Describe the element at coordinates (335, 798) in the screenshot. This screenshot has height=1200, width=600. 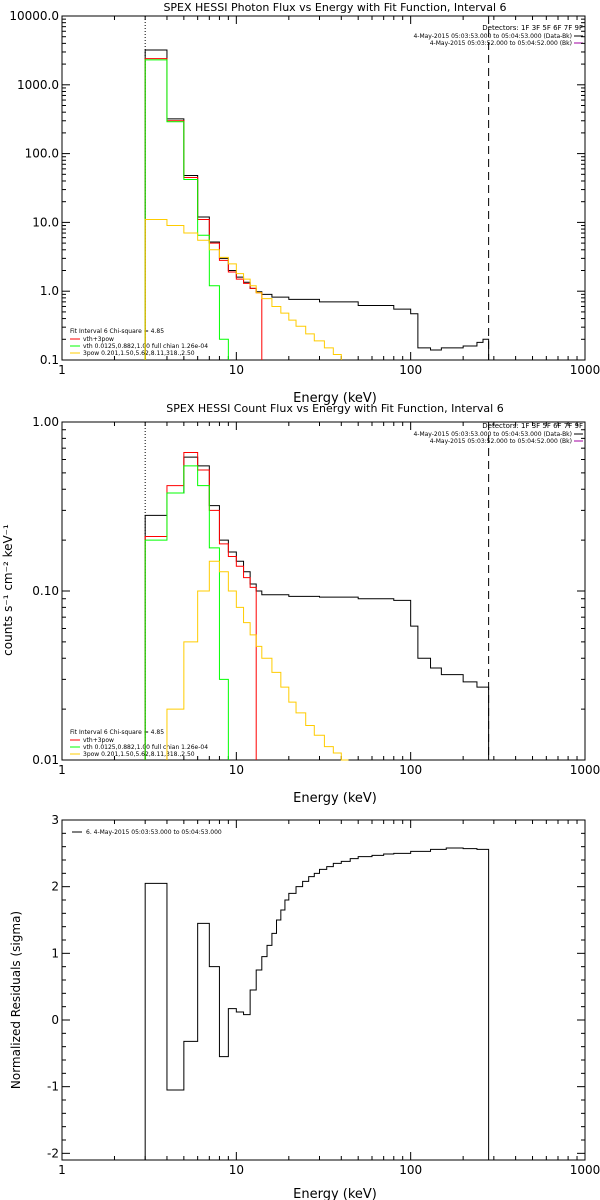
I see `panel-2-xlabel: Energy (keV)` at that location.